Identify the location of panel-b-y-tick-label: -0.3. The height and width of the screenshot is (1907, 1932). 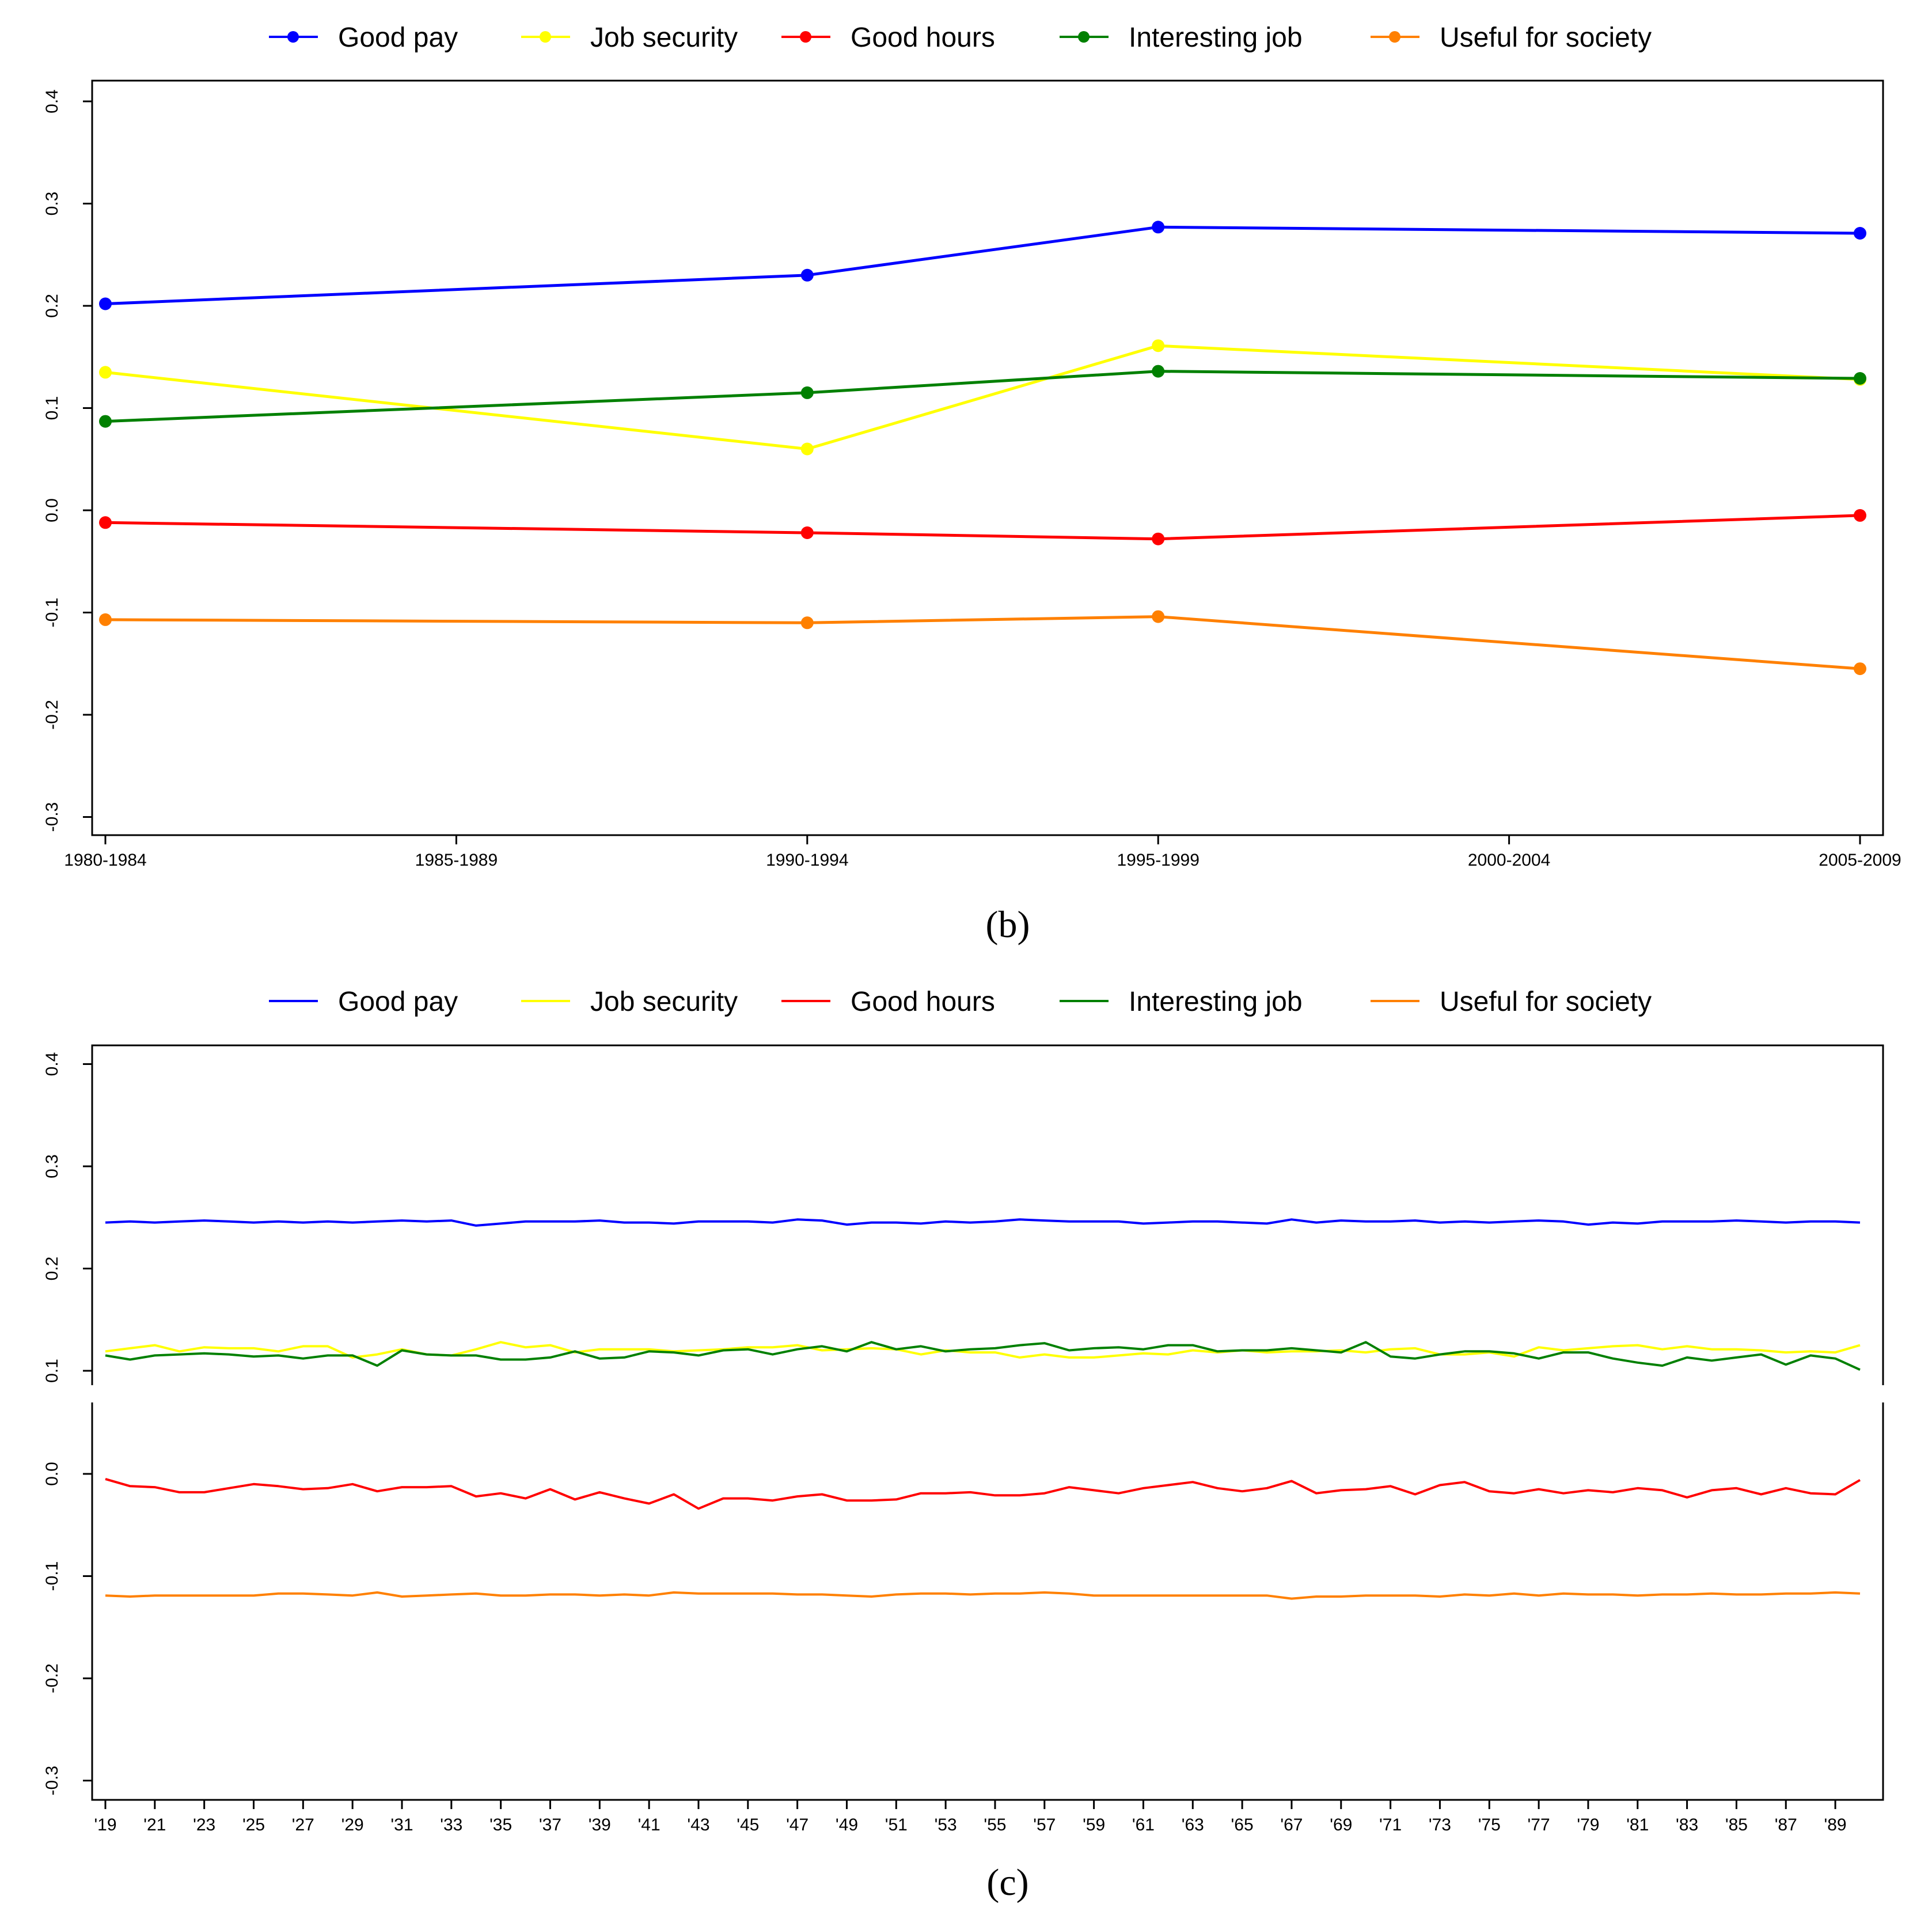
(52, 817).